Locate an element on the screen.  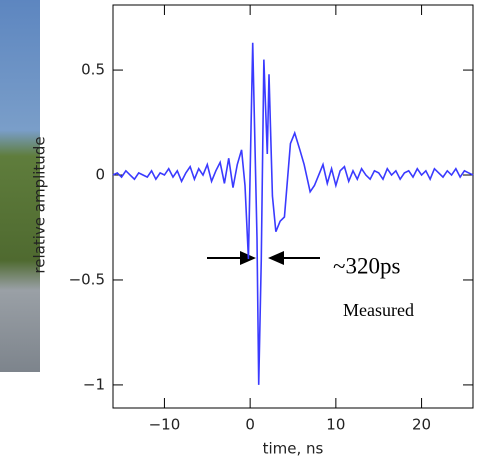
photo-fragment is located at coordinates (20, 186).